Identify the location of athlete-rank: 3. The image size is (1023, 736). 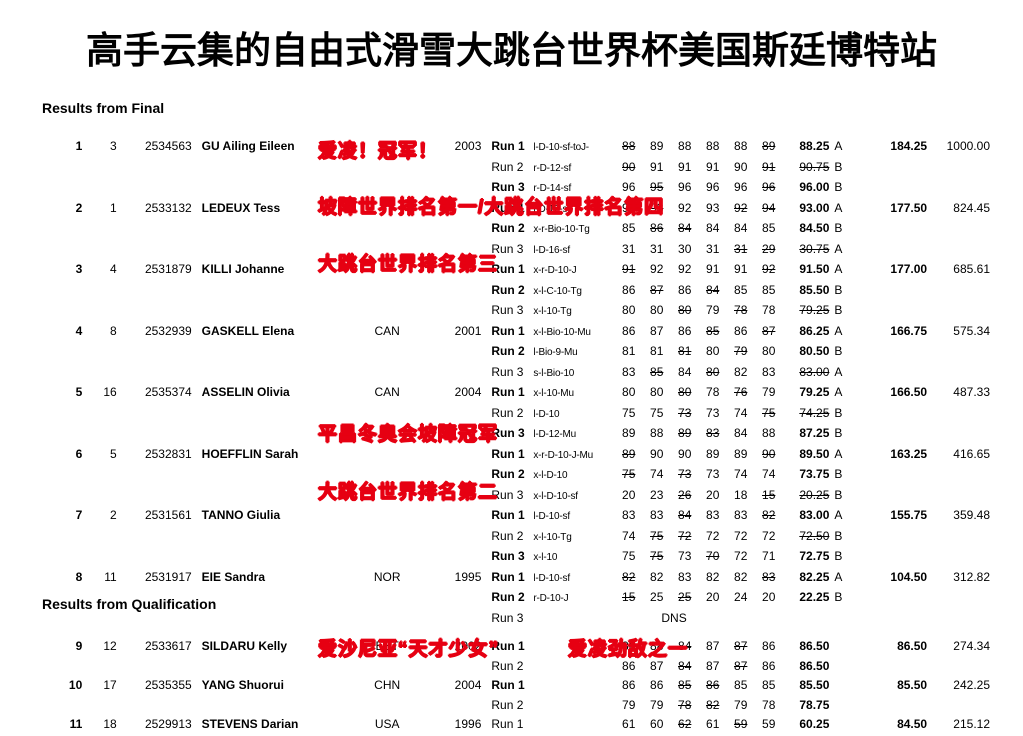
(79, 269).